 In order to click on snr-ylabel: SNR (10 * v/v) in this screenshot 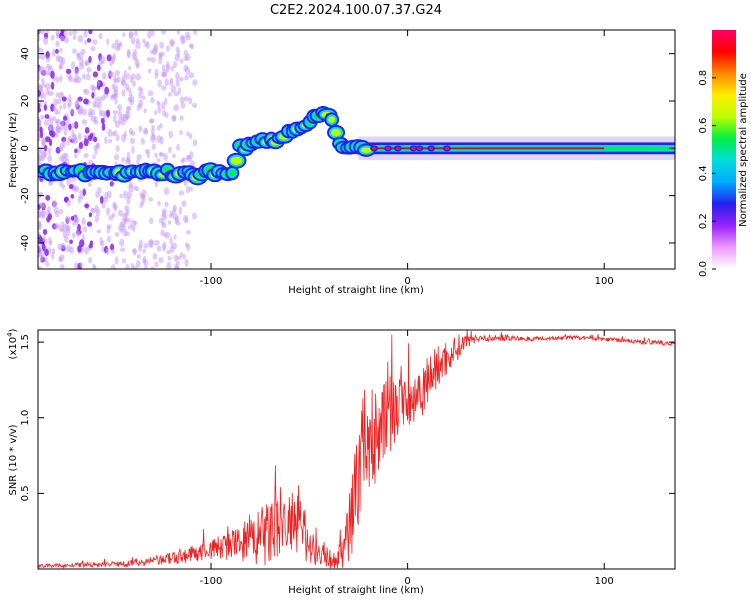, I will do `click(13, 459)`.